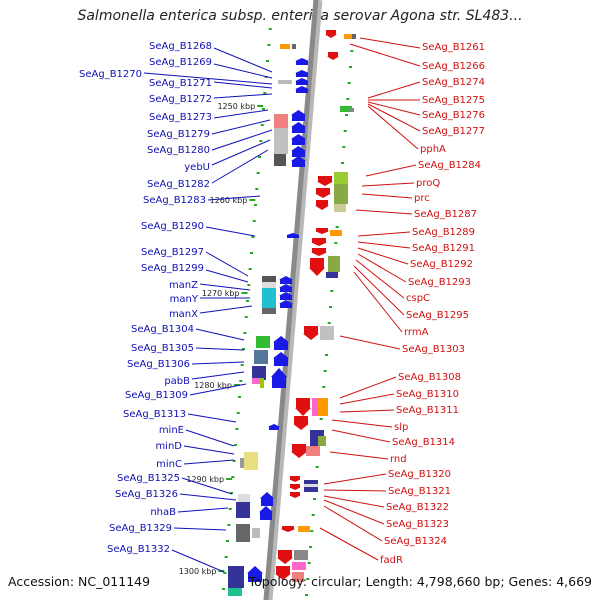  Describe the element at coordinates (422, 198) in the screenshot. I see `gene-label-right: prc` at that location.